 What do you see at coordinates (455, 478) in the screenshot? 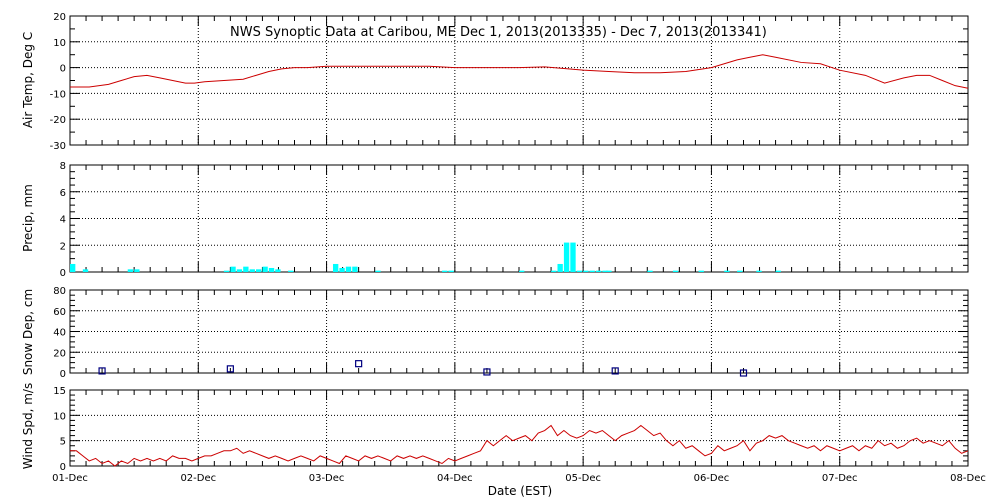
I see `x-tick-label: 04-Dec` at bounding box center [455, 478].